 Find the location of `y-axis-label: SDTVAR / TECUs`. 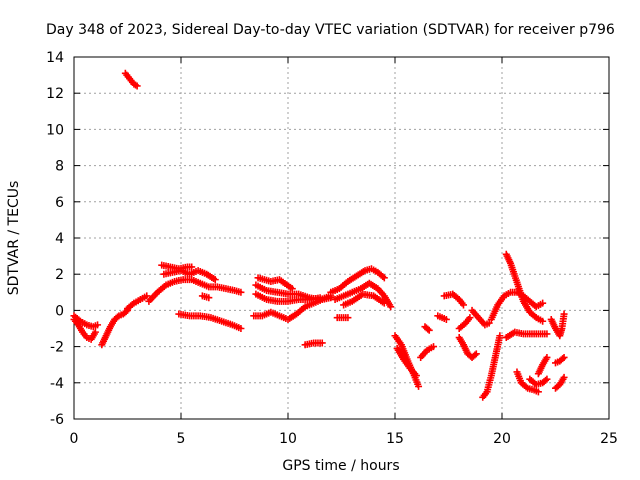

y-axis-label: SDTVAR / TECUs is located at coordinates (14, 238).